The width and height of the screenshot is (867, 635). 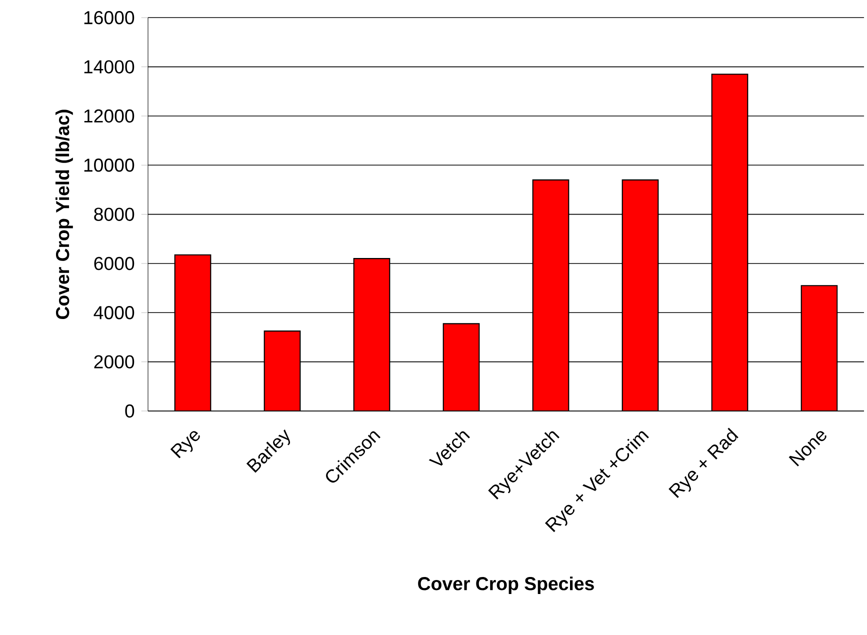 What do you see at coordinates (114, 313) in the screenshot?
I see `y-tick-label: 4000` at bounding box center [114, 313].